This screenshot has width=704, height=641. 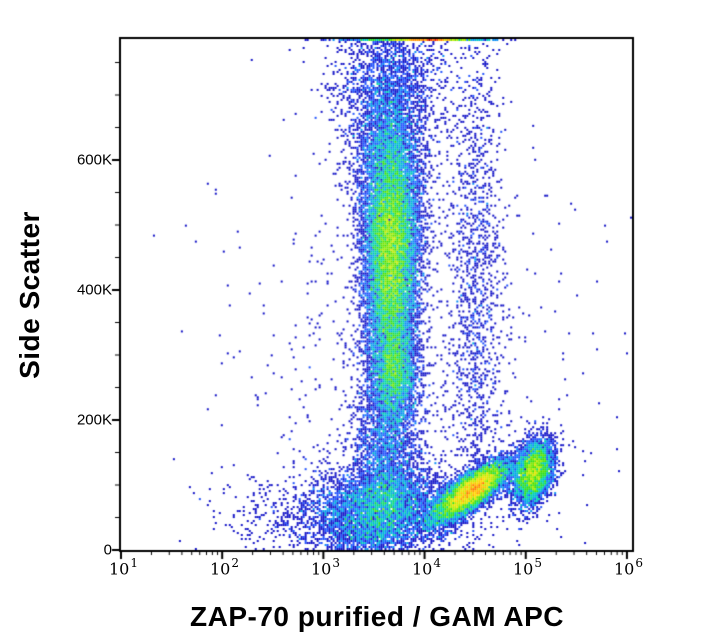 I want to click on x-tick-label-1e2: 10², so click(x=224, y=567).